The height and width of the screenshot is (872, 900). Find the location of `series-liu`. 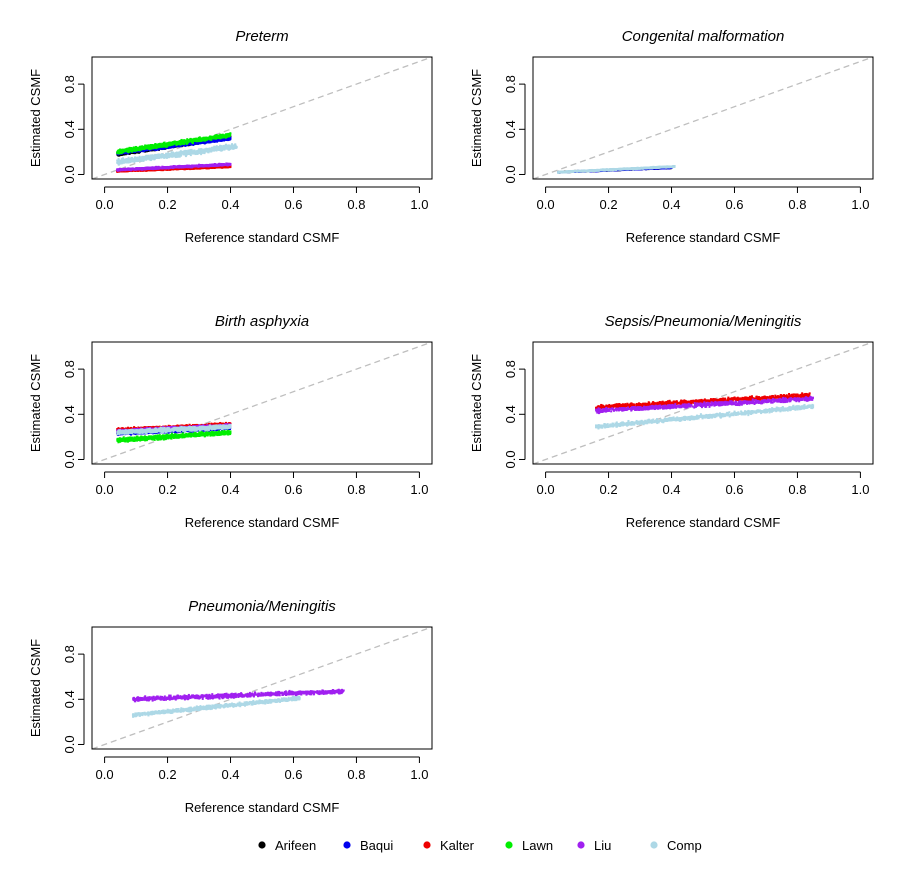

series-liu is located at coordinates (174, 167).